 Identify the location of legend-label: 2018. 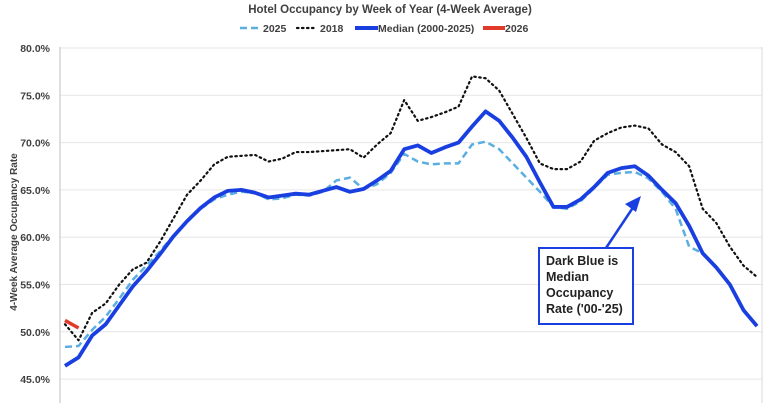
(332, 29).